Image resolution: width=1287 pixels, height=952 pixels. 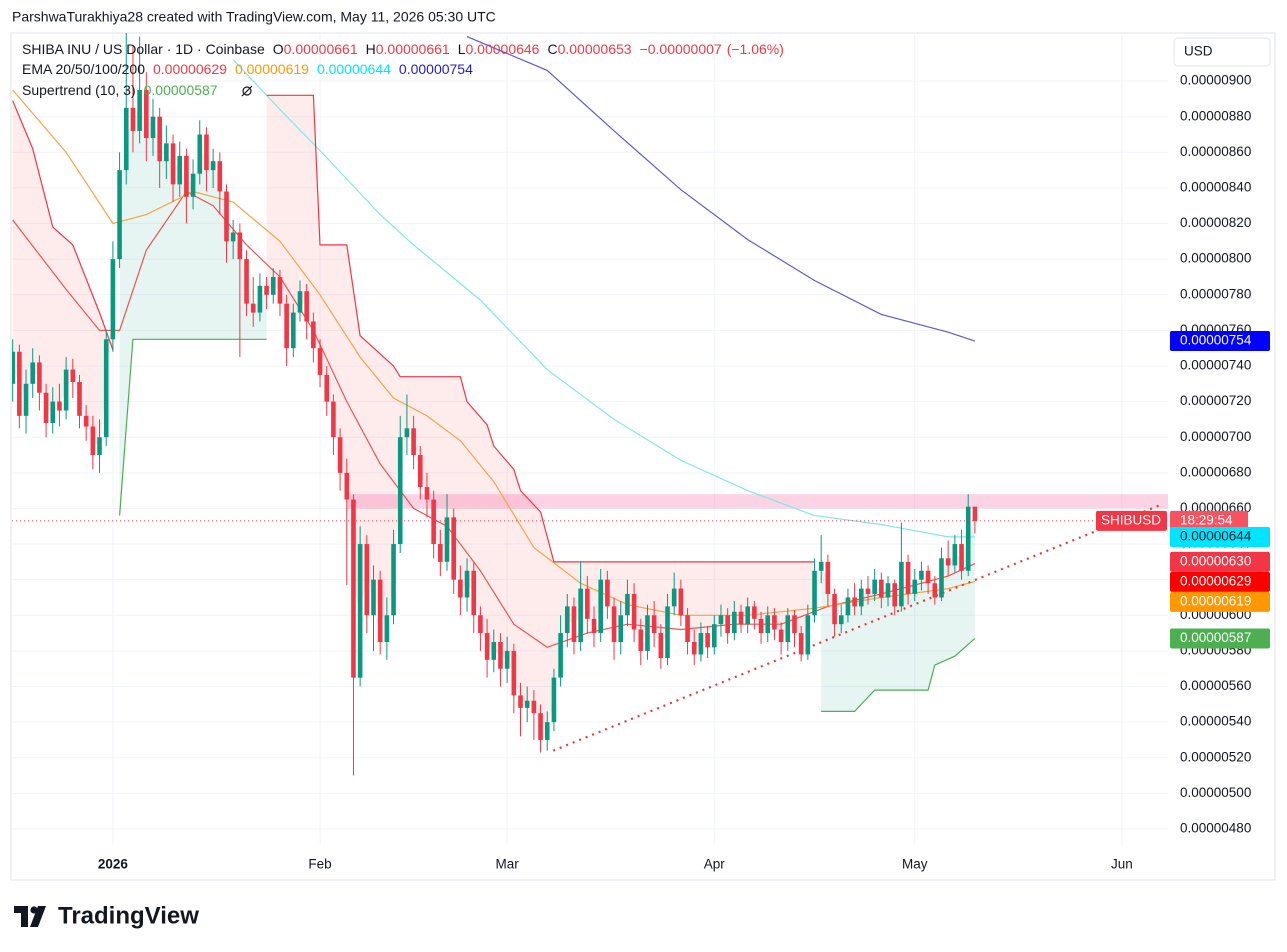 What do you see at coordinates (354, 69) in the screenshot?
I see `ema-value: 0.00000644` at bounding box center [354, 69].